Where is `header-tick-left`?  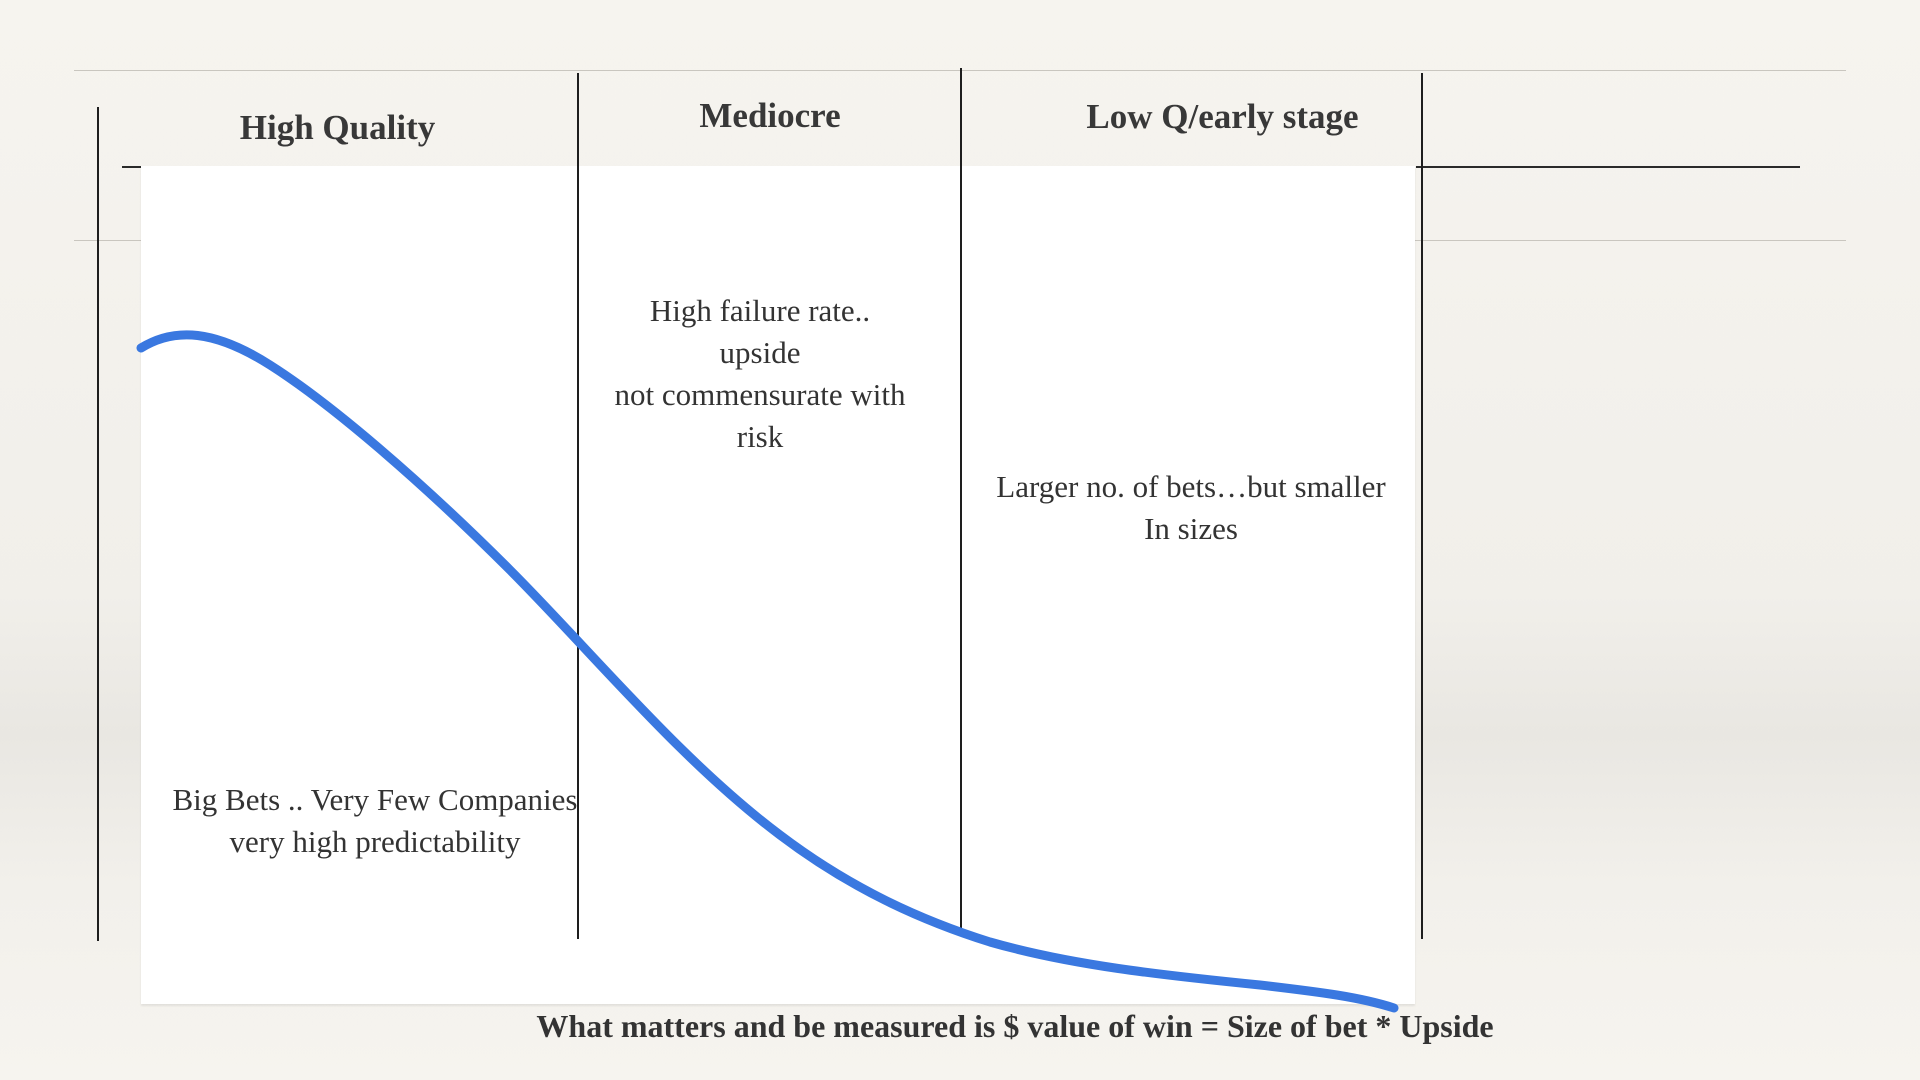 header-tick-left is located at coordinates (131, 167).